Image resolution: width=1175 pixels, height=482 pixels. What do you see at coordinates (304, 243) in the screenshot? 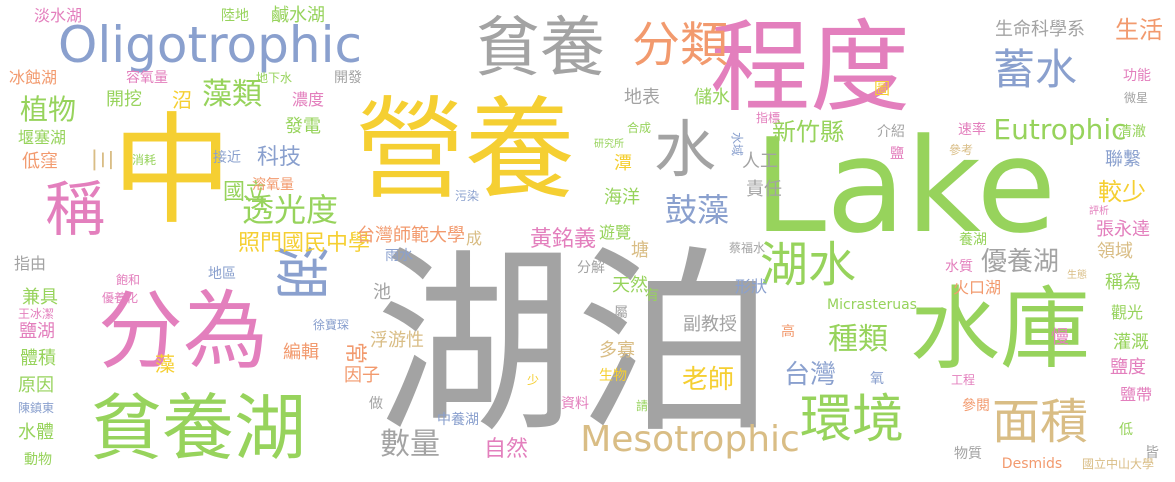
I see `cloud-word: 照門國民中學` at bounding box center [304, 243].